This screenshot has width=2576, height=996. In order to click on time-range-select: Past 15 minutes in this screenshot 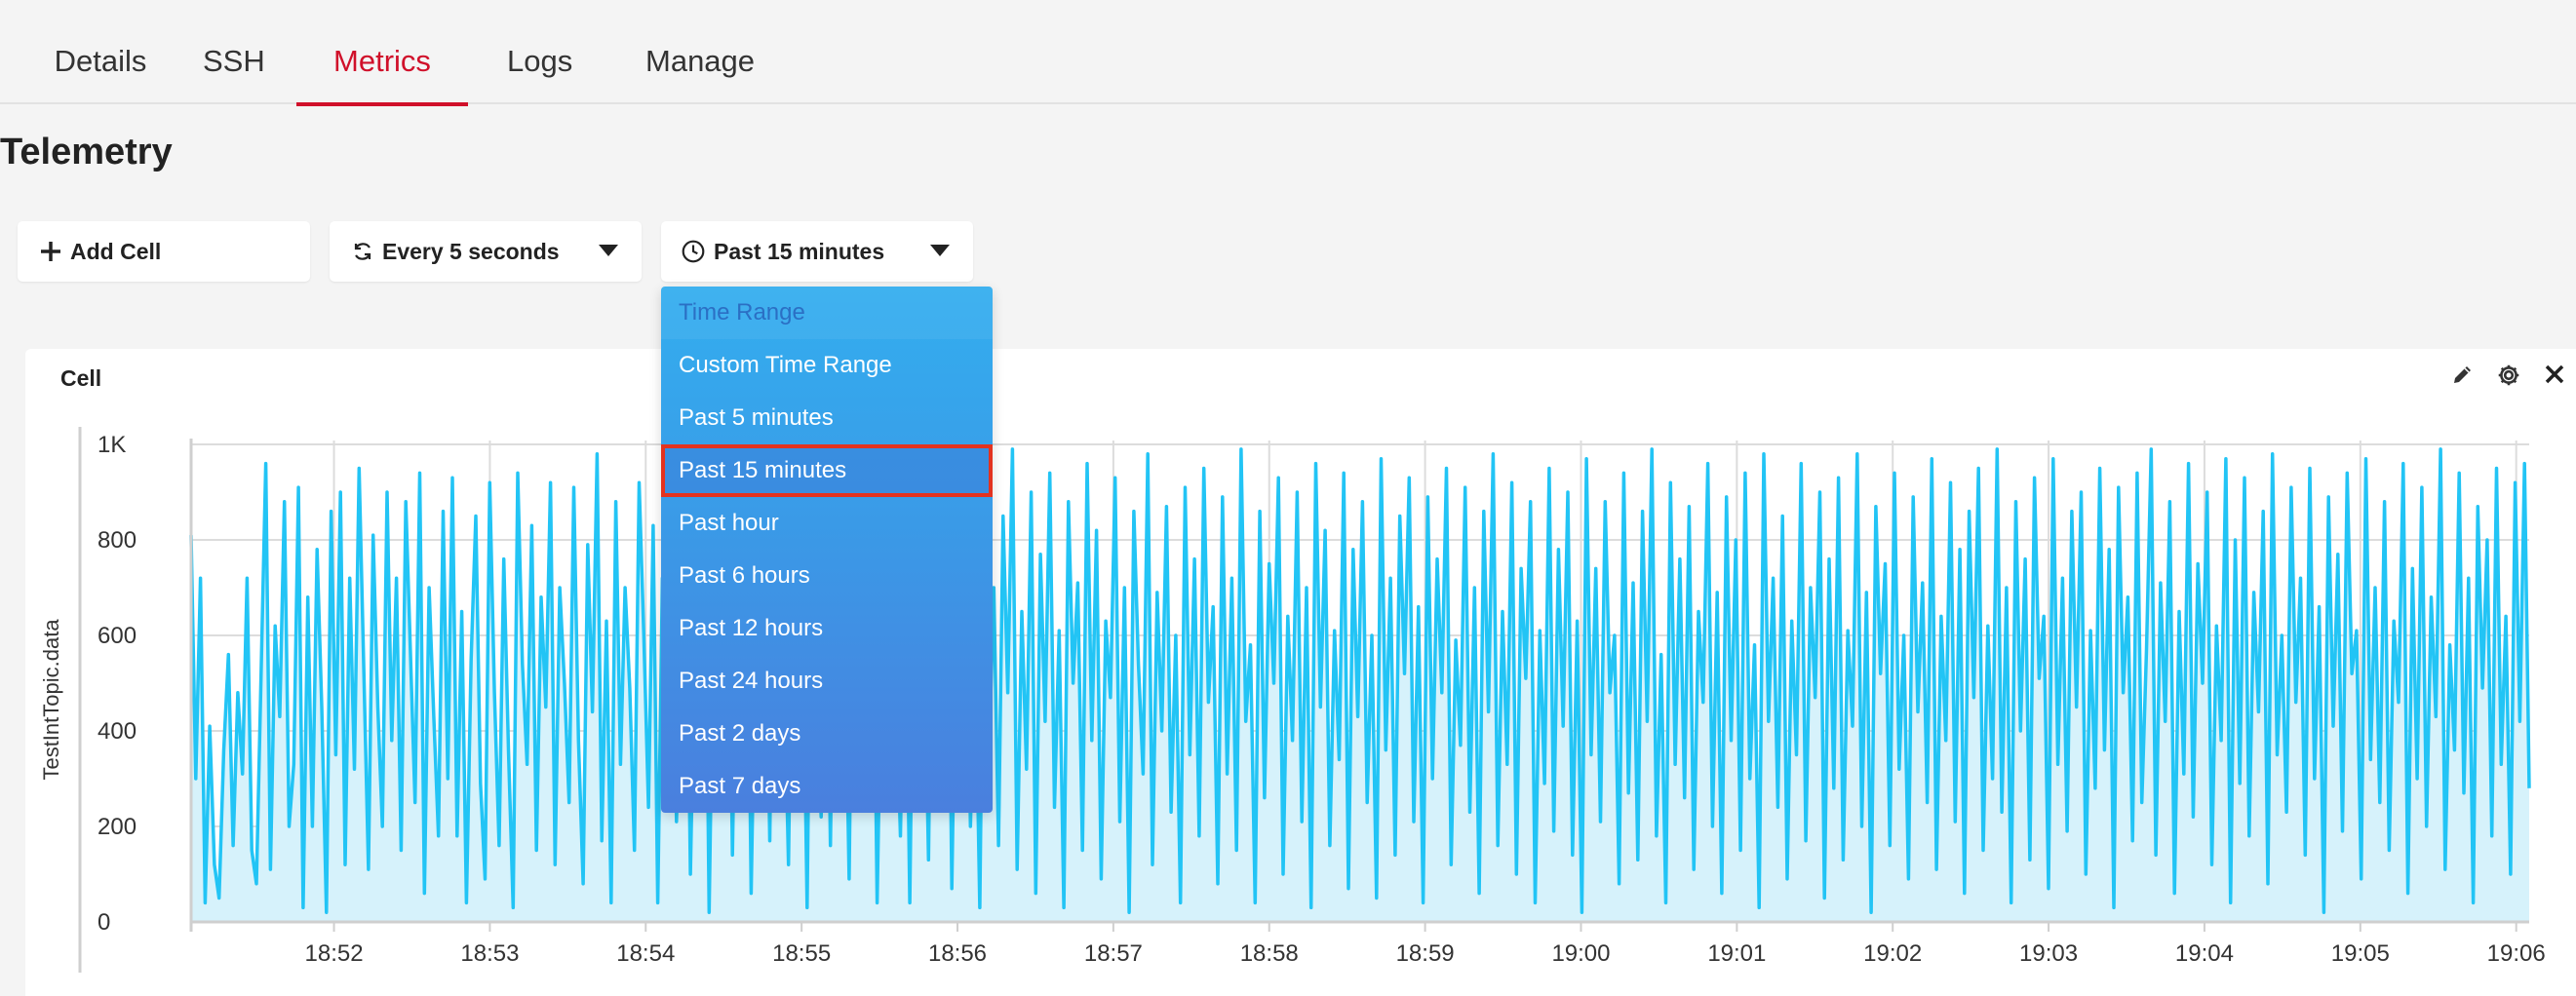, I will do `click(817, 252)`.